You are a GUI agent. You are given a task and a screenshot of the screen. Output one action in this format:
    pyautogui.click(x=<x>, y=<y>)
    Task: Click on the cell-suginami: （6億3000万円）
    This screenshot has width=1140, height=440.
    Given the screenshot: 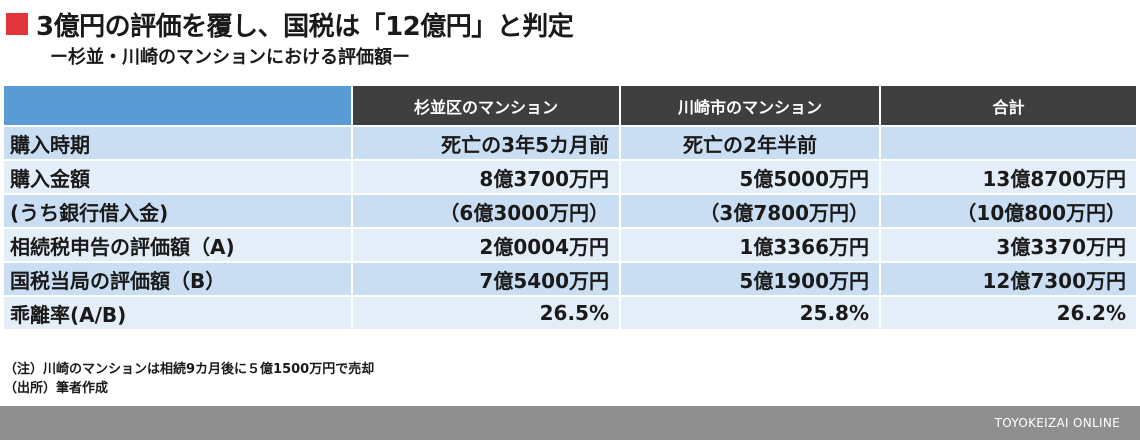 What is the action you would take?
    pyautogui.click(x=486, y=211)
    